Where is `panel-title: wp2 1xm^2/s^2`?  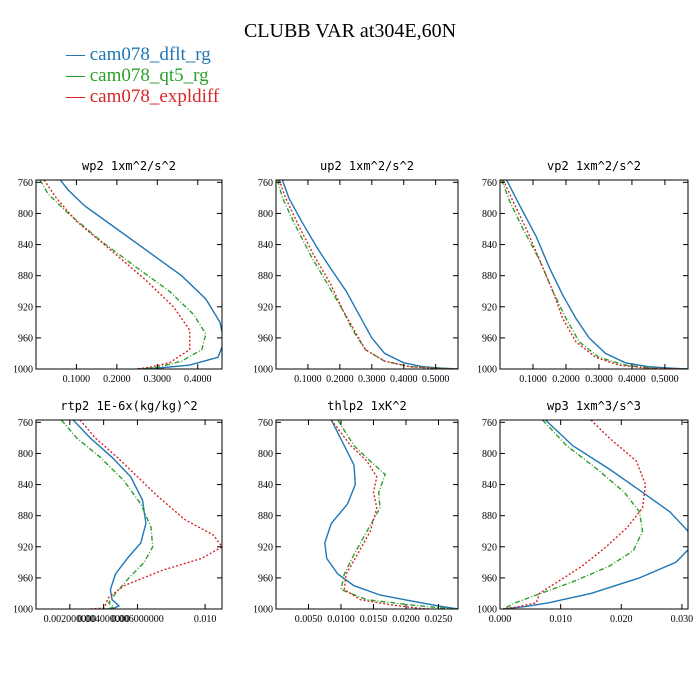
panel-title: wp2 1xm^2/s^2 is located at coordinates (129, 166).